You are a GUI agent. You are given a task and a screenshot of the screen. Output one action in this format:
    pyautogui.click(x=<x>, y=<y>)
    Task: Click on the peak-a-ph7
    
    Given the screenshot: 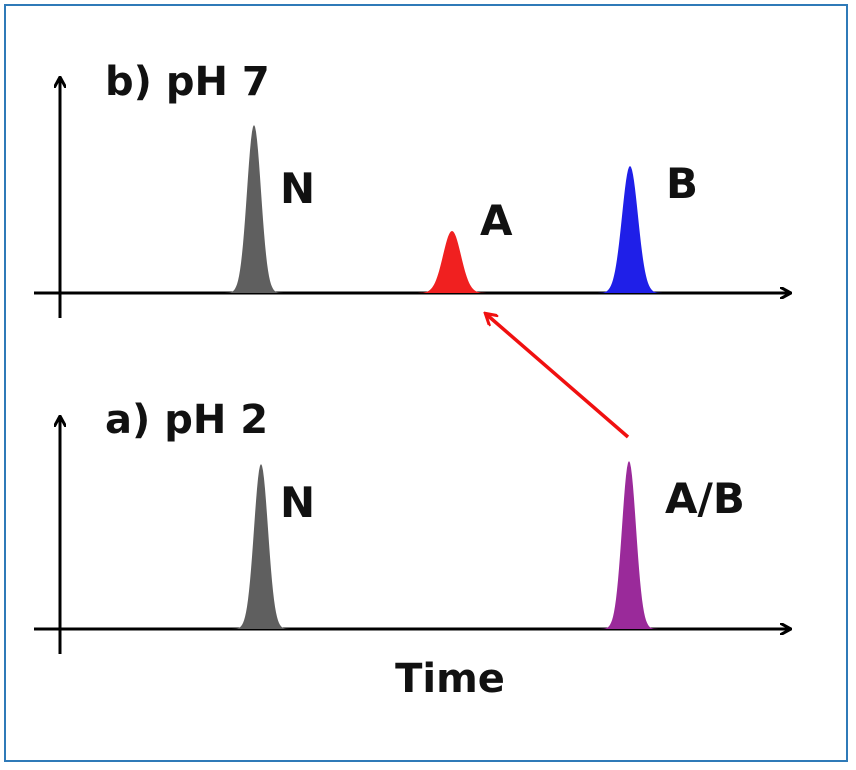 What is the action you would take?
    pyautogui.click(x=452, y=262)
    